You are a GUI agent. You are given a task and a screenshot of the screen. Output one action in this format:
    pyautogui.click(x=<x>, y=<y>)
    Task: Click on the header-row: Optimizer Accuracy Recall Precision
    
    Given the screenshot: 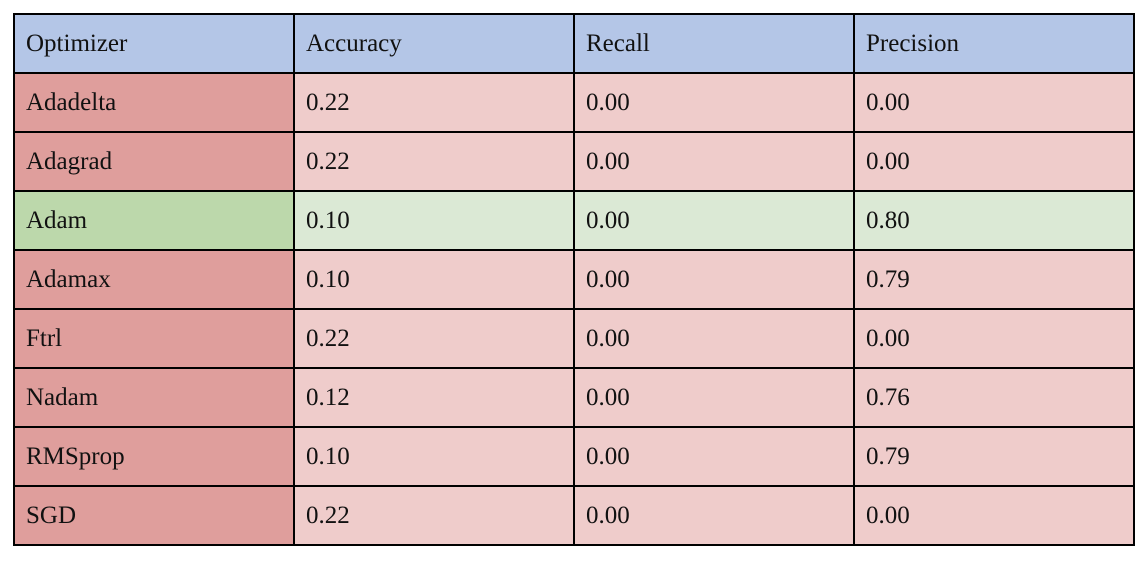 What is the action you would take?
    pyautogui.click(x=574, y=43)
    